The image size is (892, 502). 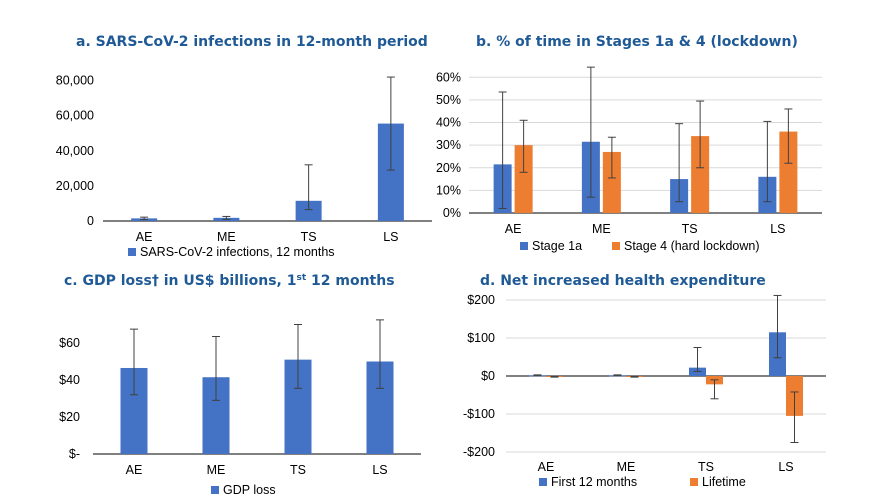 I want to click on bar-ae-s2, so click(x=523, y=179).